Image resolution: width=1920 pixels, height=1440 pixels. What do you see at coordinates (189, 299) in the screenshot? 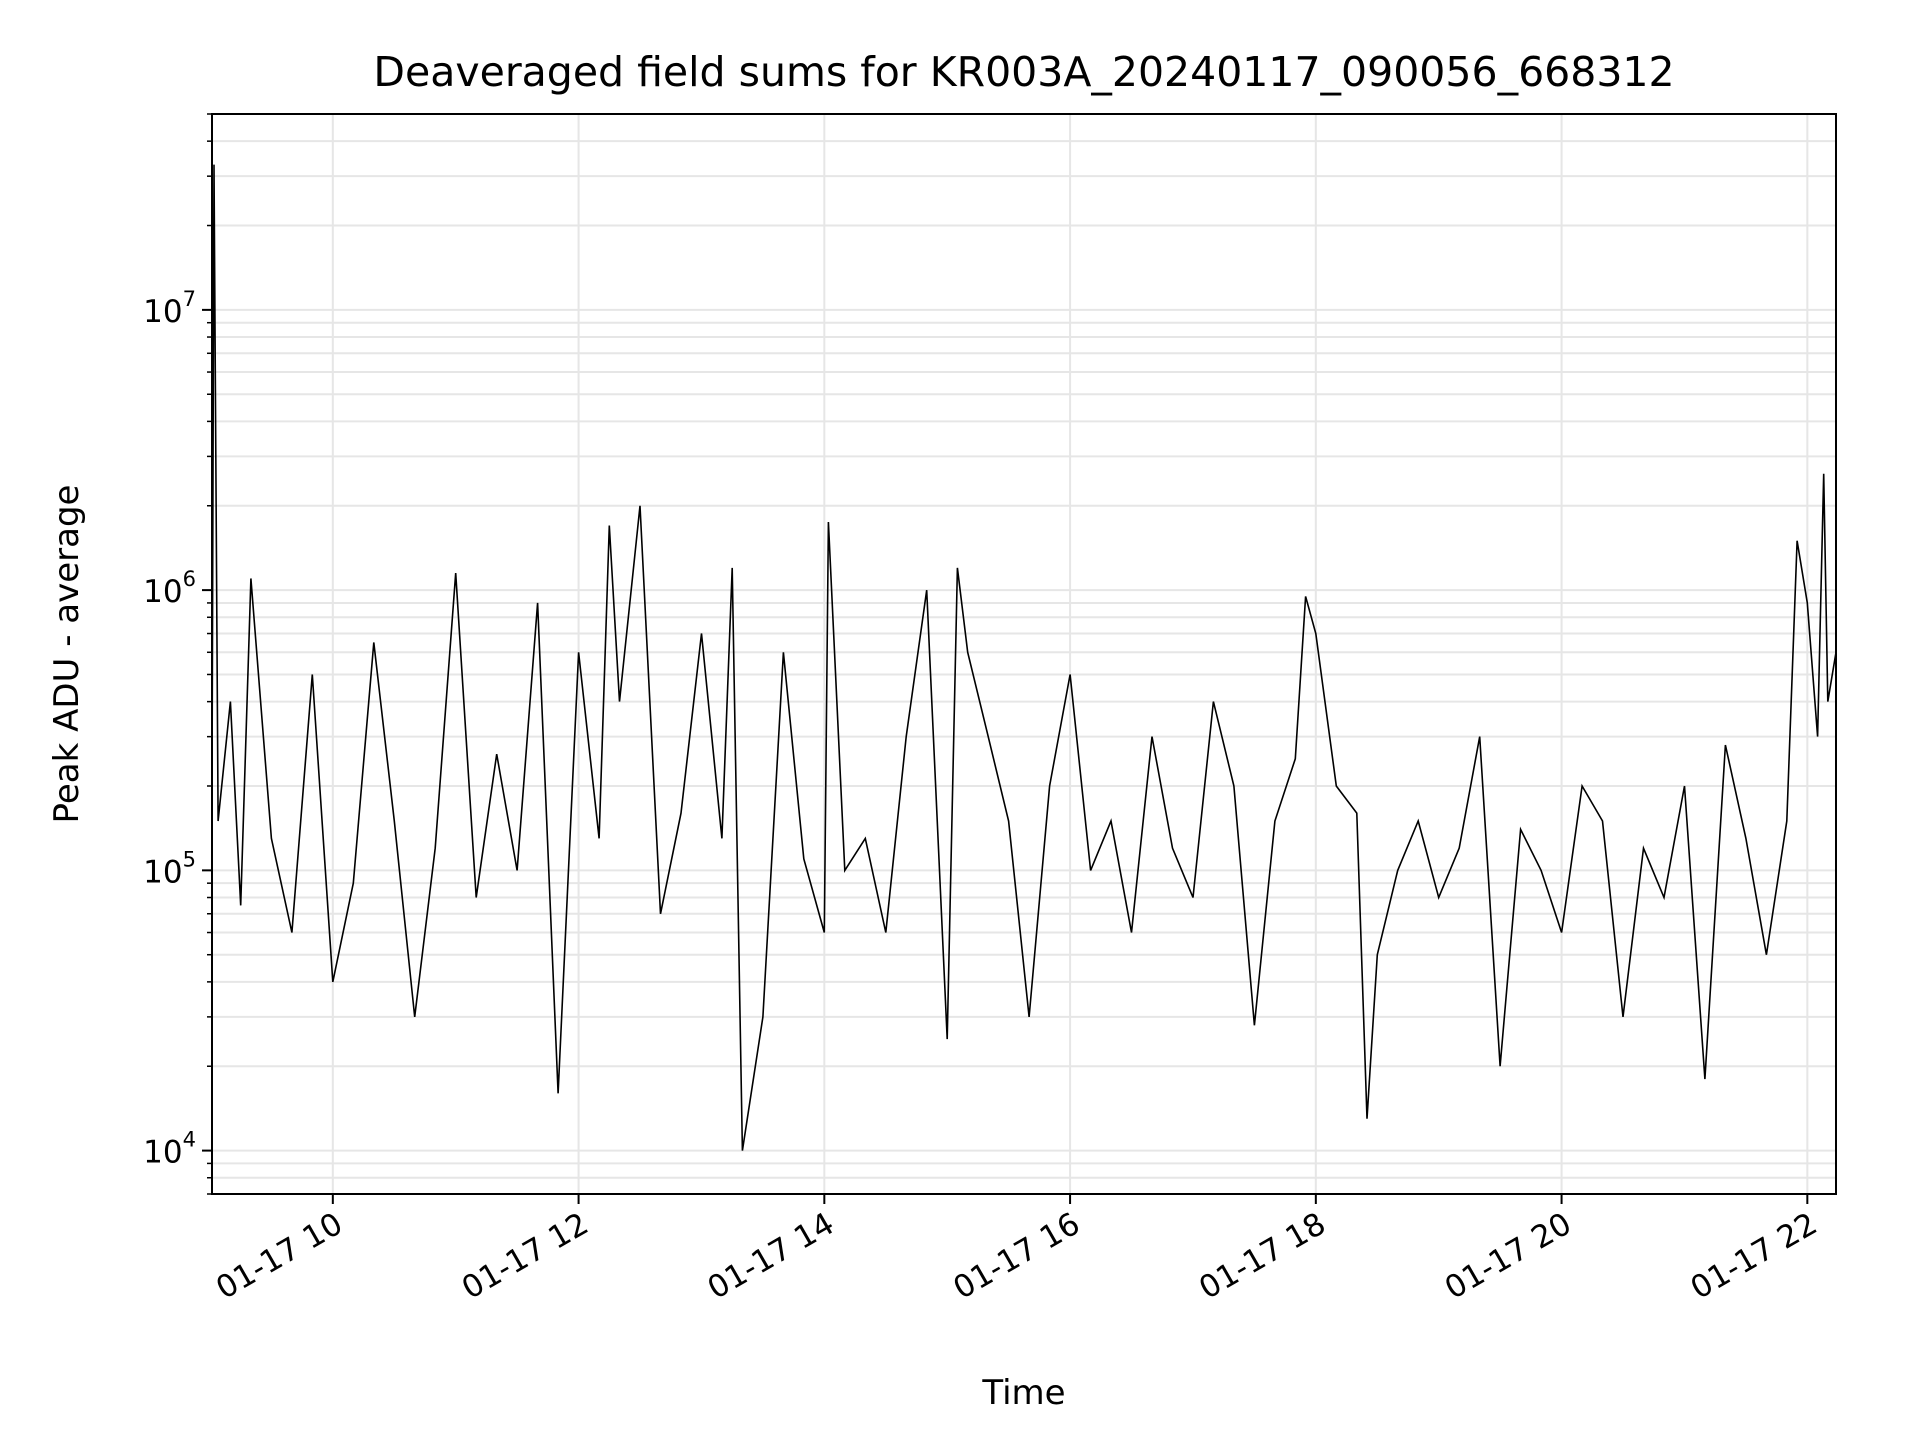
I see `y-tick-exponent: 7` at bounding box center [189, 299].